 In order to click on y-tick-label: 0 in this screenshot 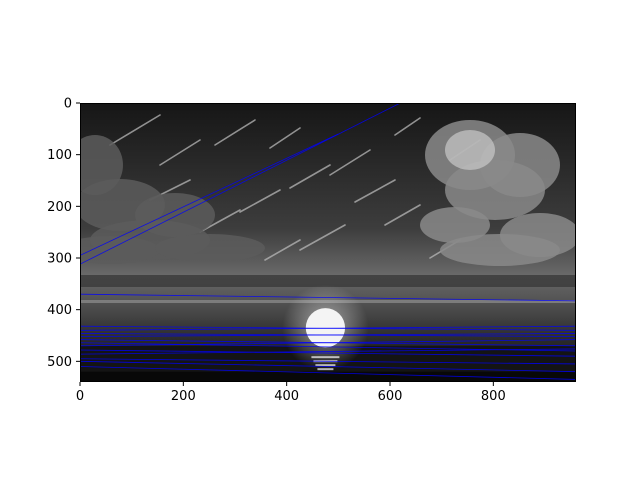, I will do `click(68, 104)`.